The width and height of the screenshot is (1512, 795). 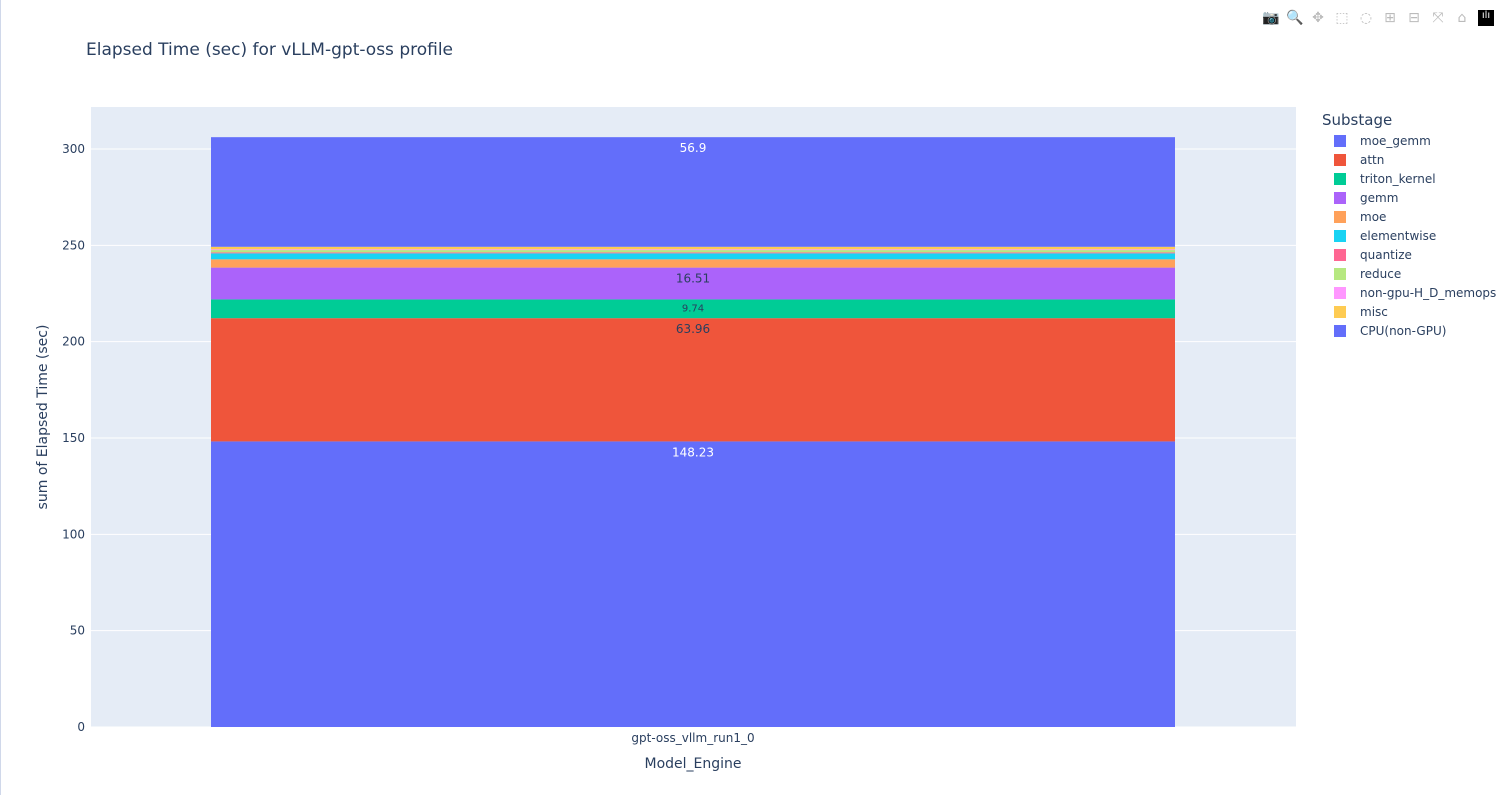 I want to click on bar-segment-reduce, so click(x=693, y=251).